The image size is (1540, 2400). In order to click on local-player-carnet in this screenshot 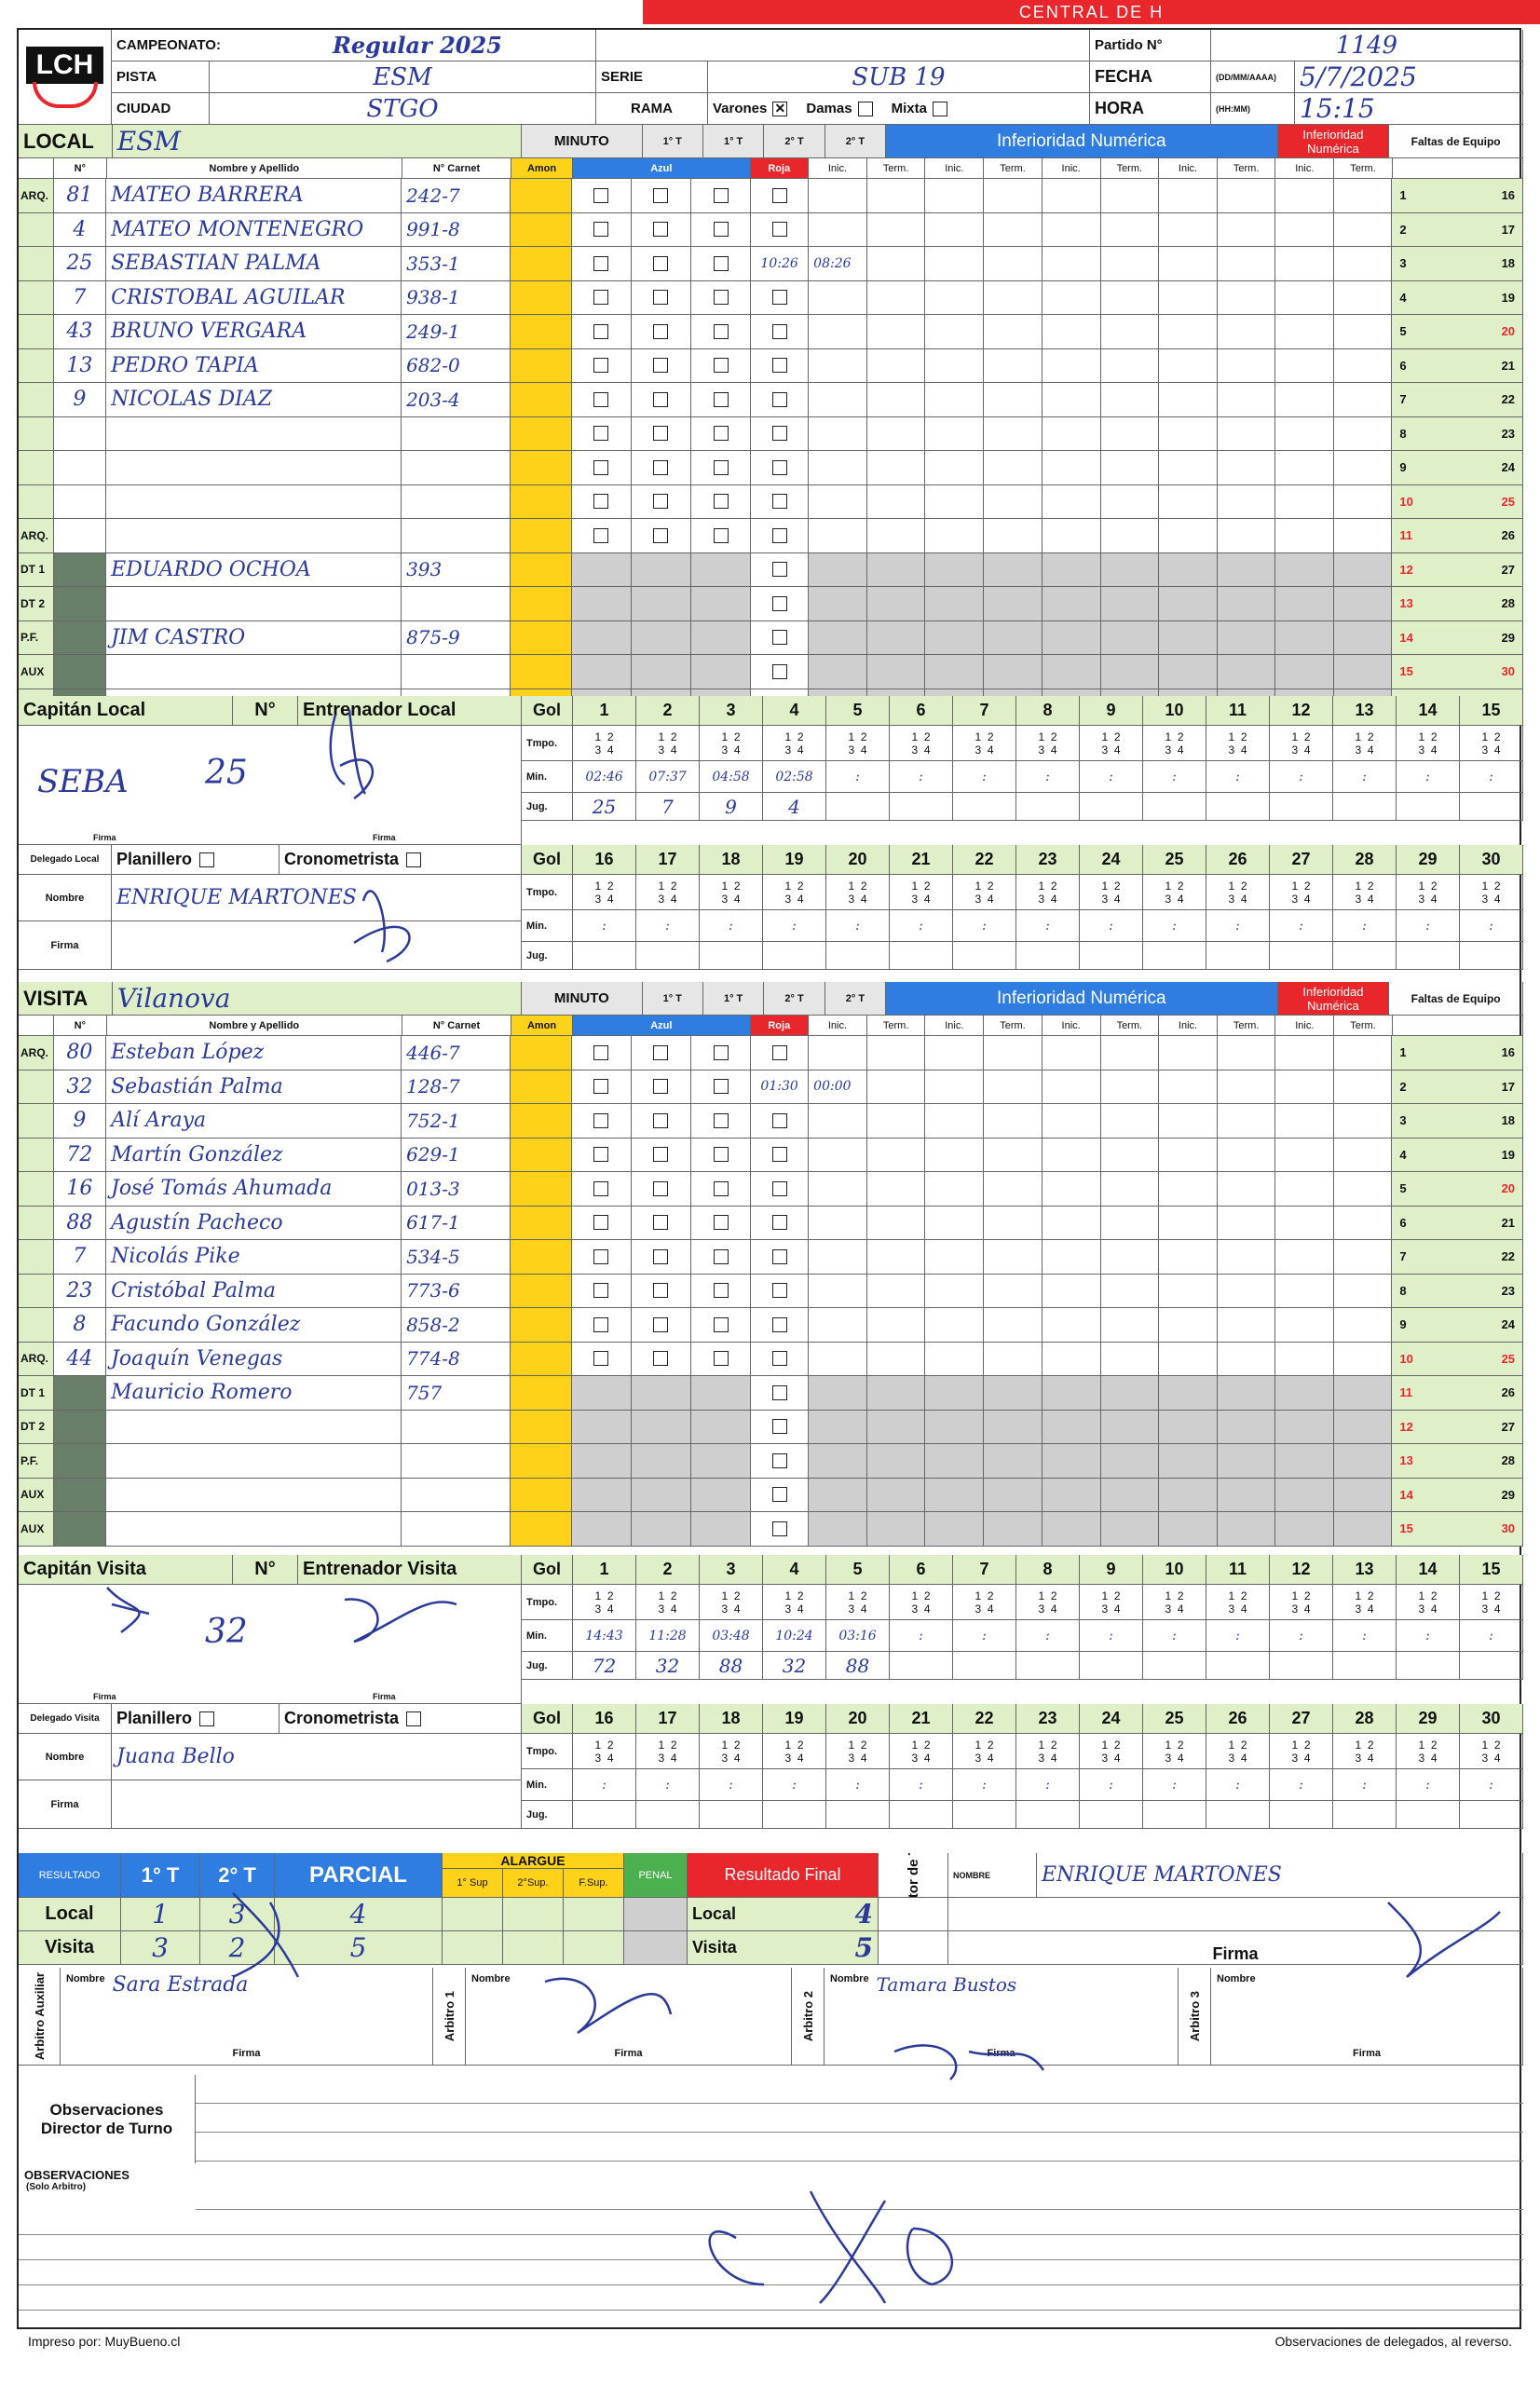, I will do `click(456, 433)`.